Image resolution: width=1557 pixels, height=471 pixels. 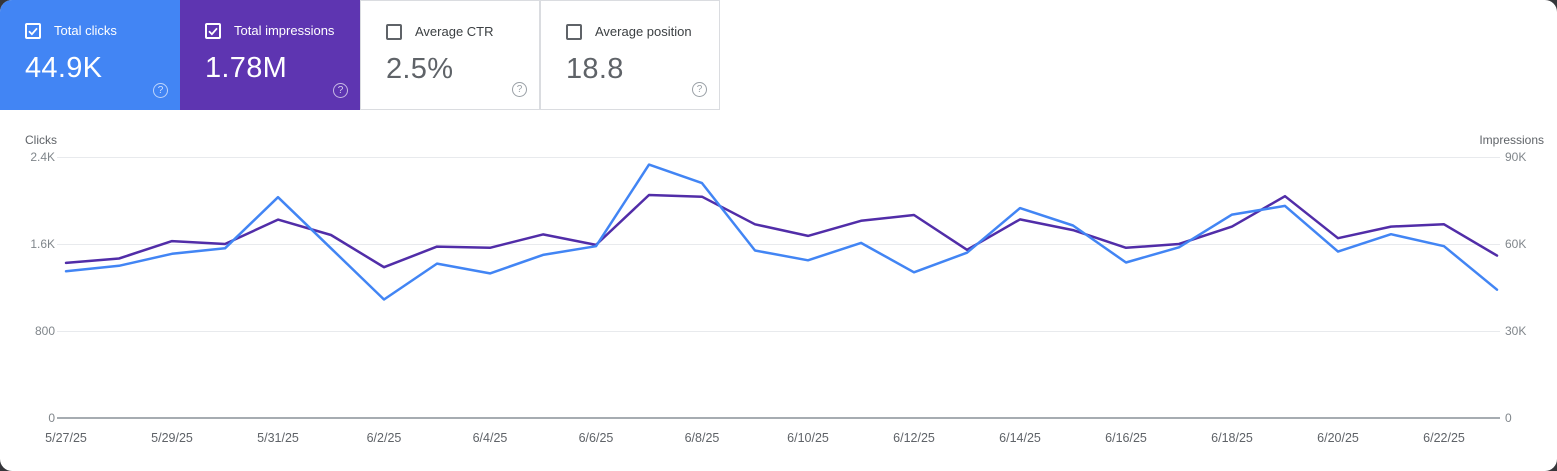 I want to click on right-axis-tick: 0, so click(x=1508, y=418).